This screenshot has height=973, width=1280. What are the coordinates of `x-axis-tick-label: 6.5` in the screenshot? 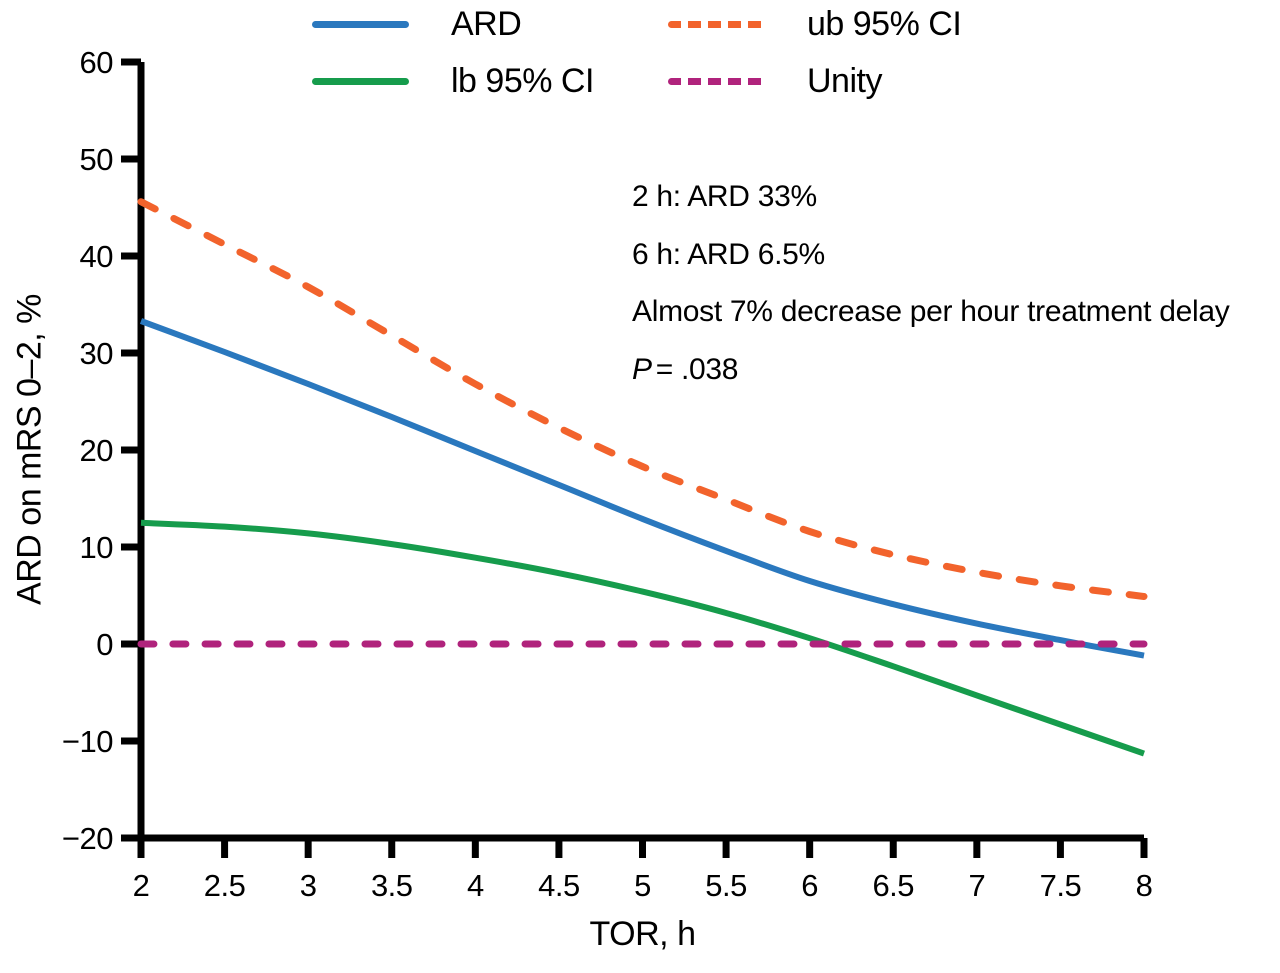 It's located at (893, 885).